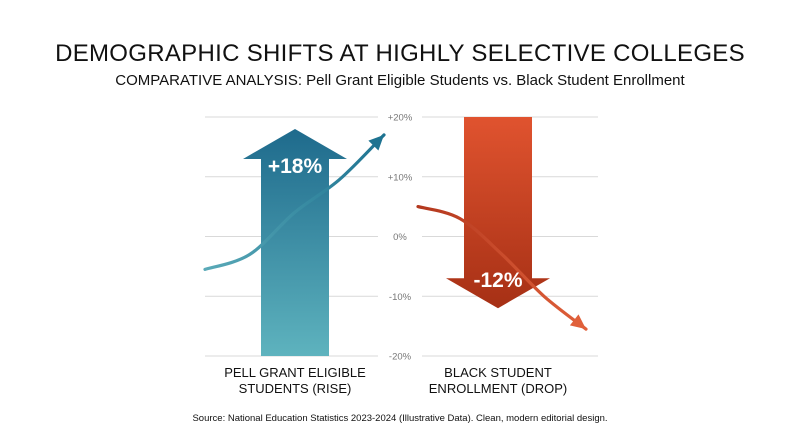 This screenshot has width=800, height=447. Describe the element at coordinates (295, 242) in the screenshot. I see `bar-arrow-rise` at that location.